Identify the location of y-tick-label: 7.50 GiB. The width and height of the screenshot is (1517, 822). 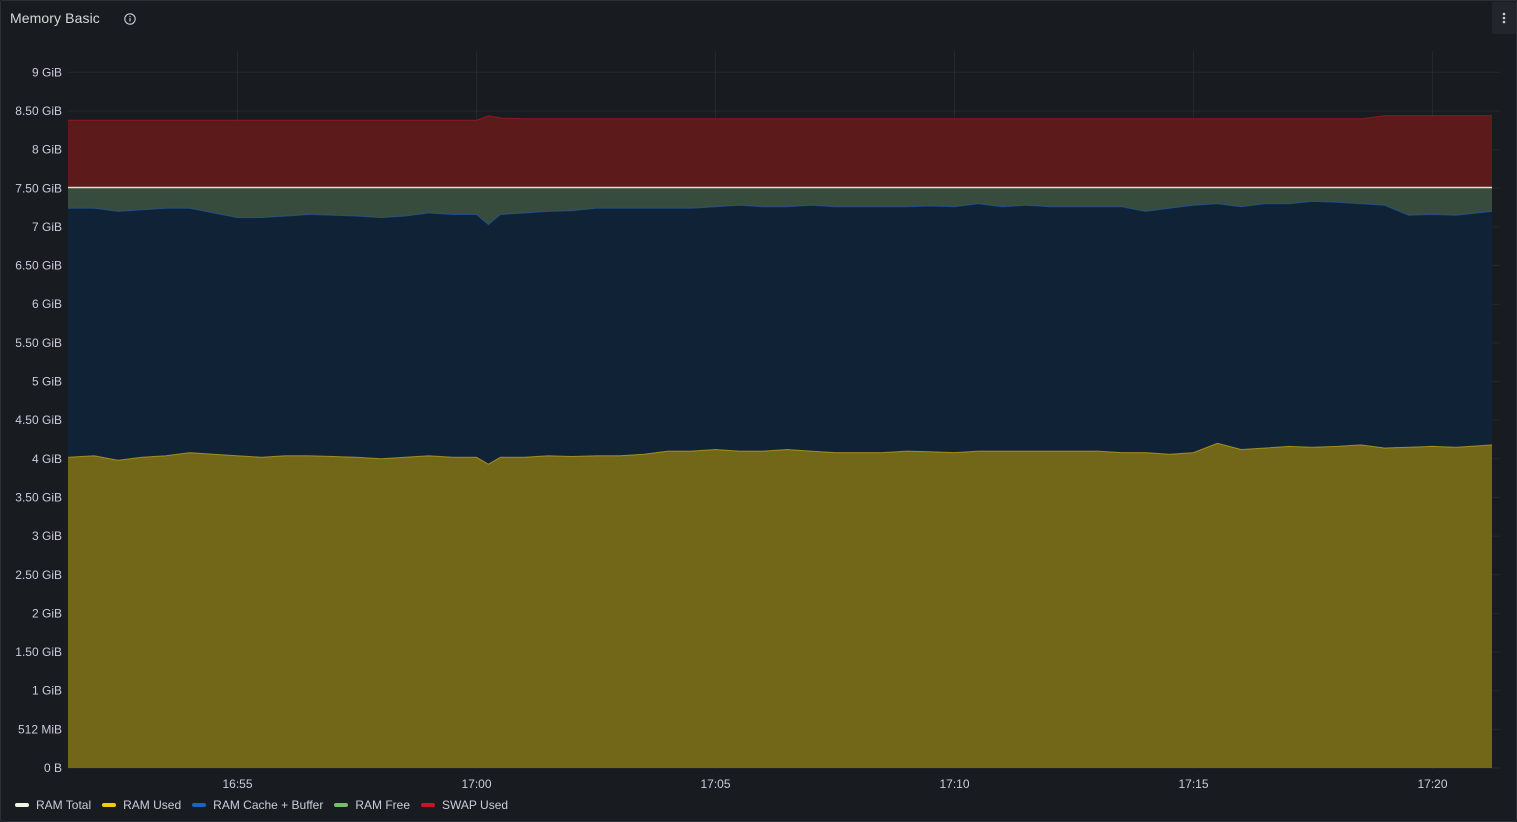
(38, 188).